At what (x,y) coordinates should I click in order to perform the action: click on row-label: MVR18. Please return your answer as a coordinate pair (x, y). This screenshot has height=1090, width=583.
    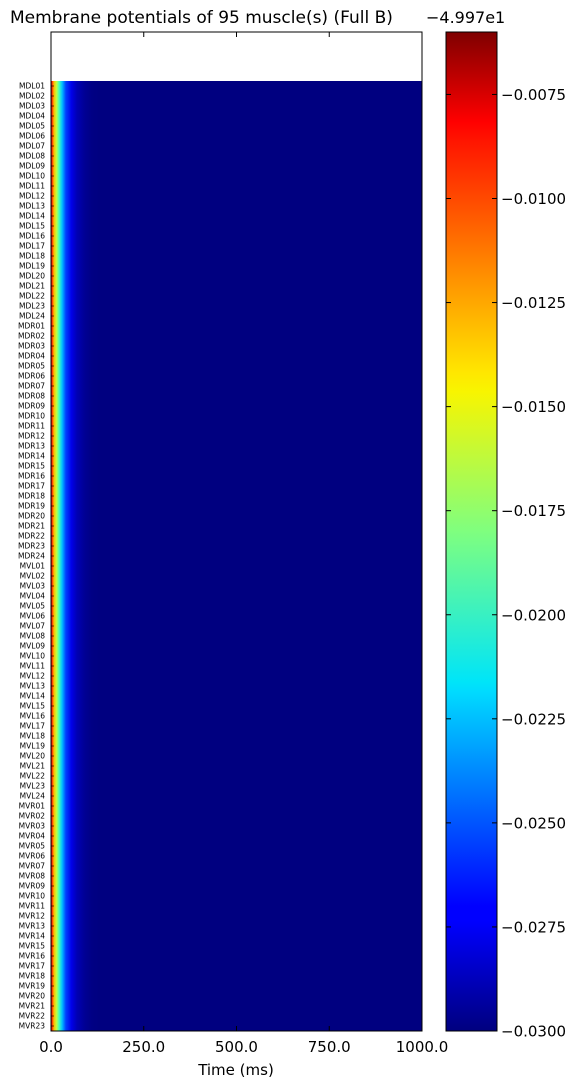
    Looking at the image, I should click on (32, 976).